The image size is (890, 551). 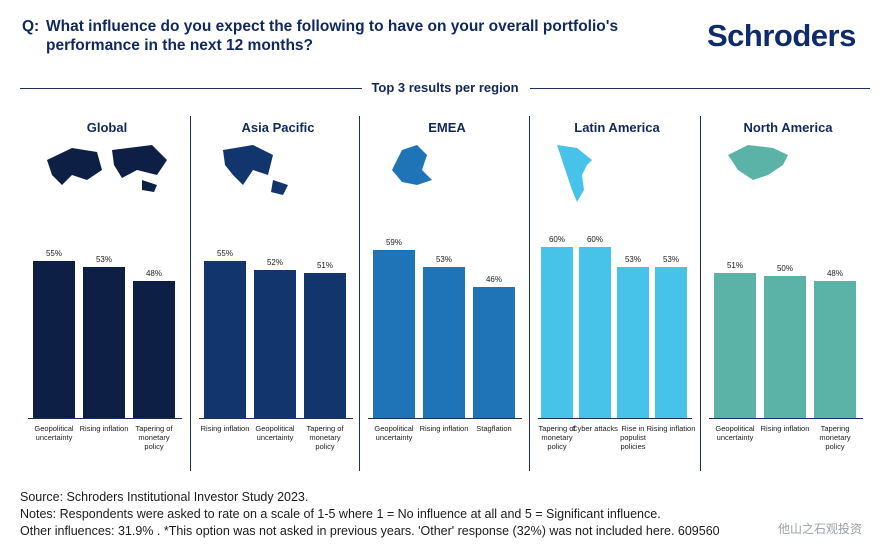 I want to click on question-prefix: Q:, so click(x=31, y=26).